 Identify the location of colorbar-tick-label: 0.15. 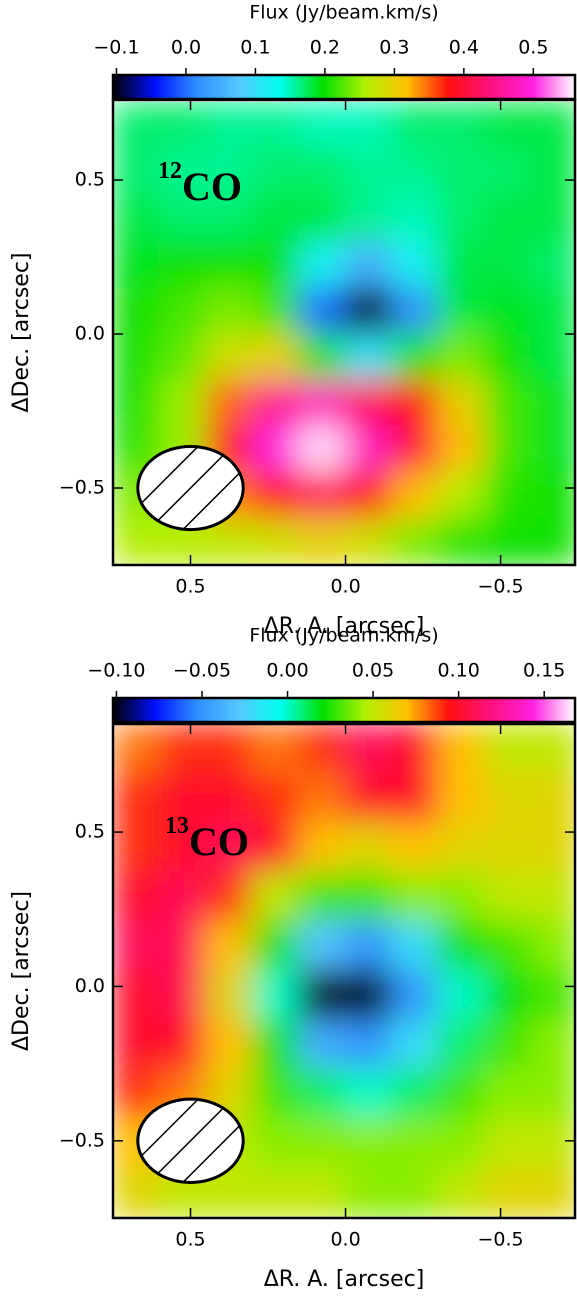
(544, 671).